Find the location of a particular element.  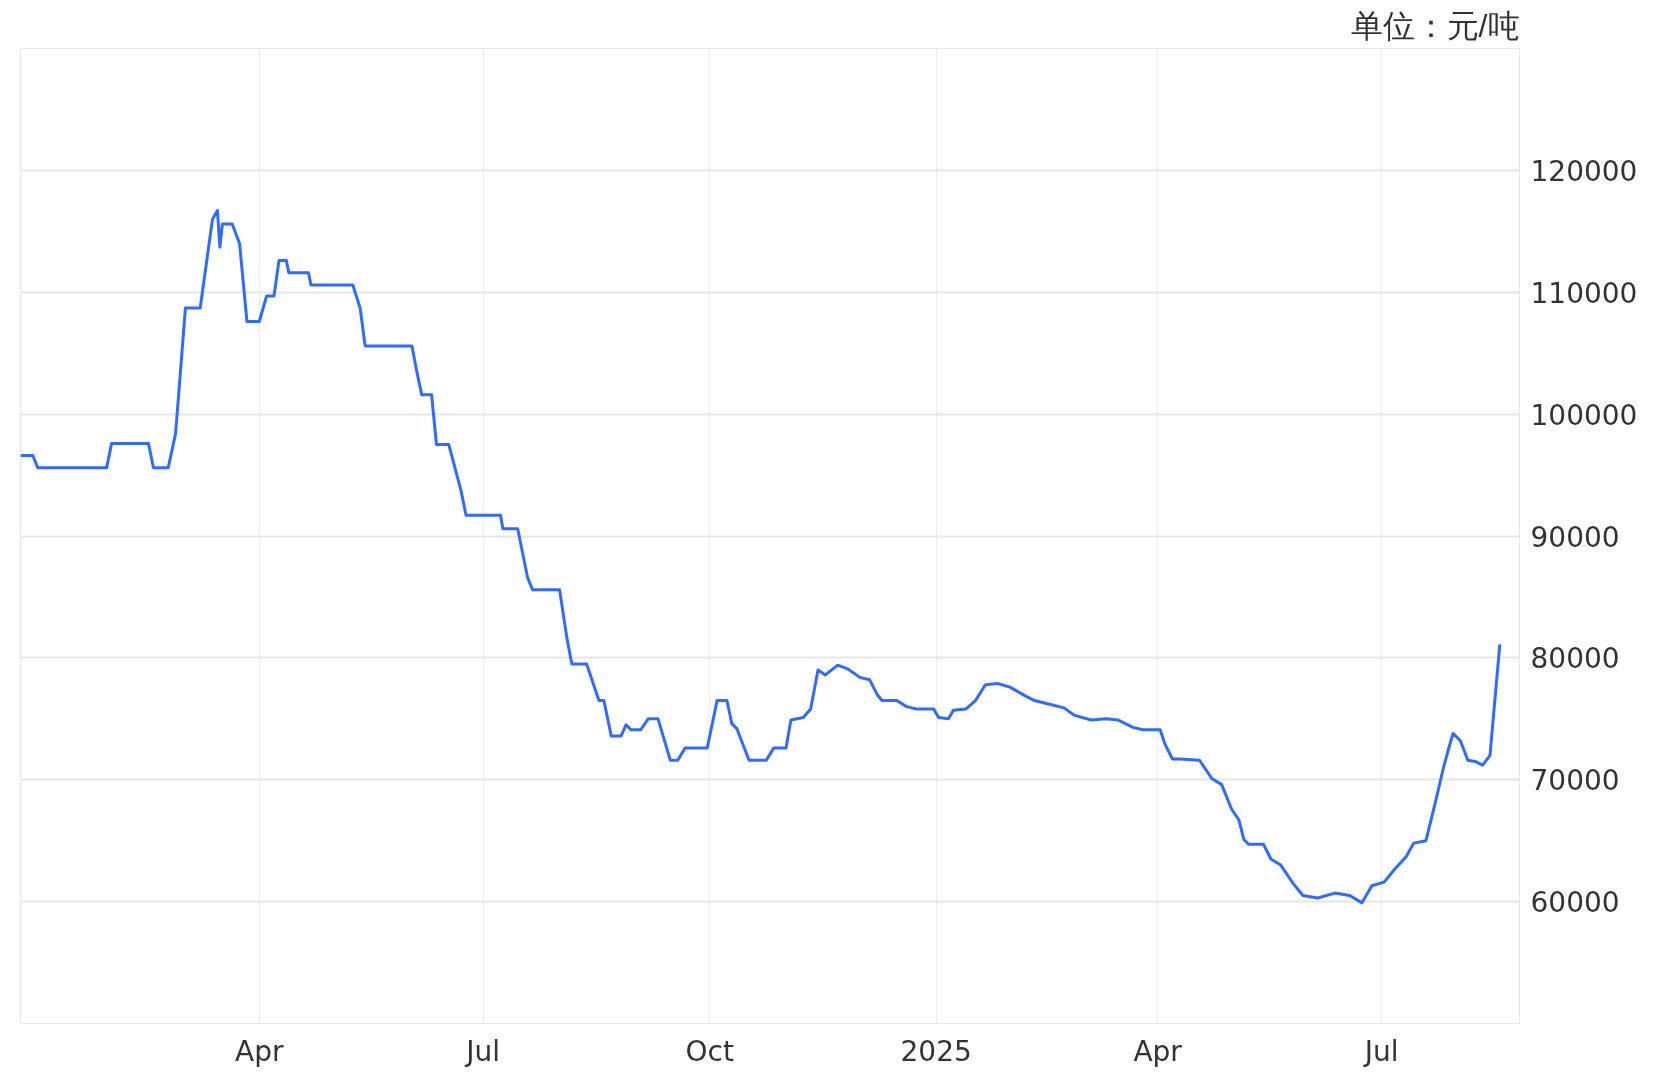

chart-title: 单位：元/吨 is located at coordinates (1435, 25).